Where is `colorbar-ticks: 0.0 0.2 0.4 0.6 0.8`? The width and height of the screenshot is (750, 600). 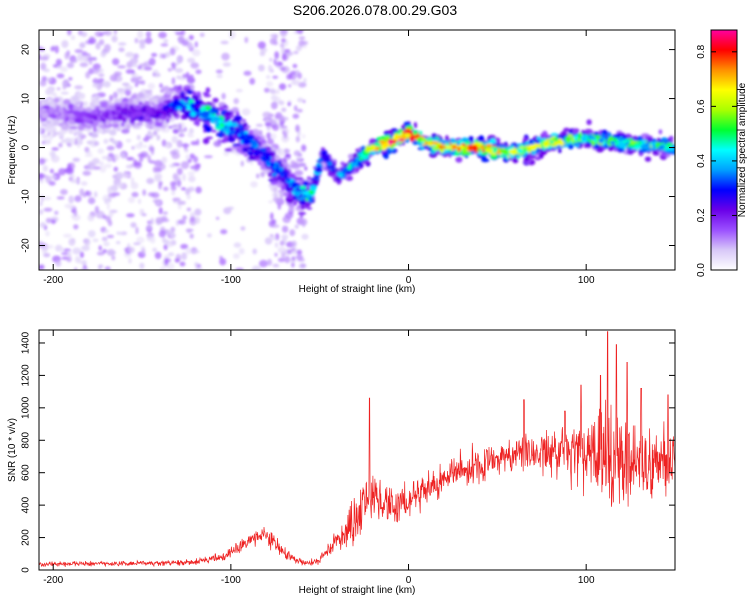
colorbar-ticks: 0.0 0.2 0.4 0.6 0.8 is located at coordinates (716, 160).